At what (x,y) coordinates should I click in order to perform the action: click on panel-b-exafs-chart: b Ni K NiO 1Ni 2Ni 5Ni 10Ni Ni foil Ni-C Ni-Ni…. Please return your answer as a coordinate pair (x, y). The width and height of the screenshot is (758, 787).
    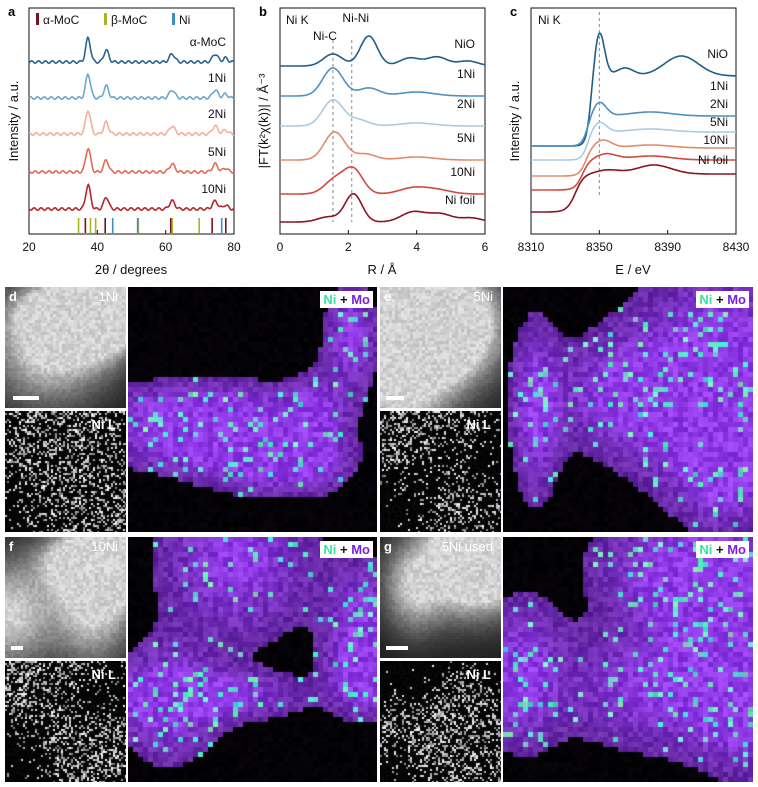
    Looking at the image, I should click on (372, 140).